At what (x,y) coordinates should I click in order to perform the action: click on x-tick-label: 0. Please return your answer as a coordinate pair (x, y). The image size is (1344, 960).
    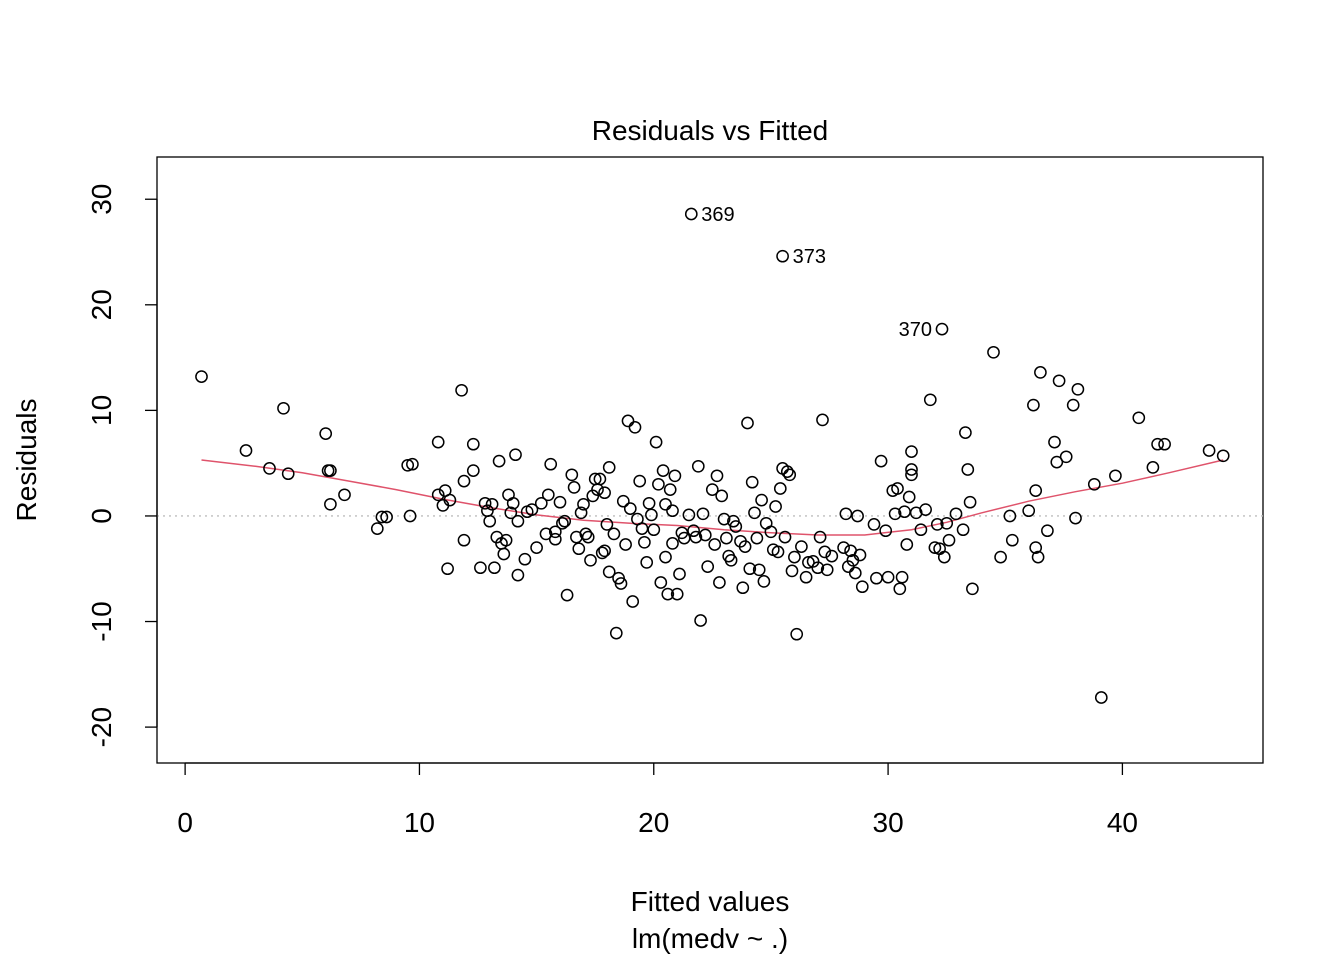
    Looking at the image, I should click on (185, 822).